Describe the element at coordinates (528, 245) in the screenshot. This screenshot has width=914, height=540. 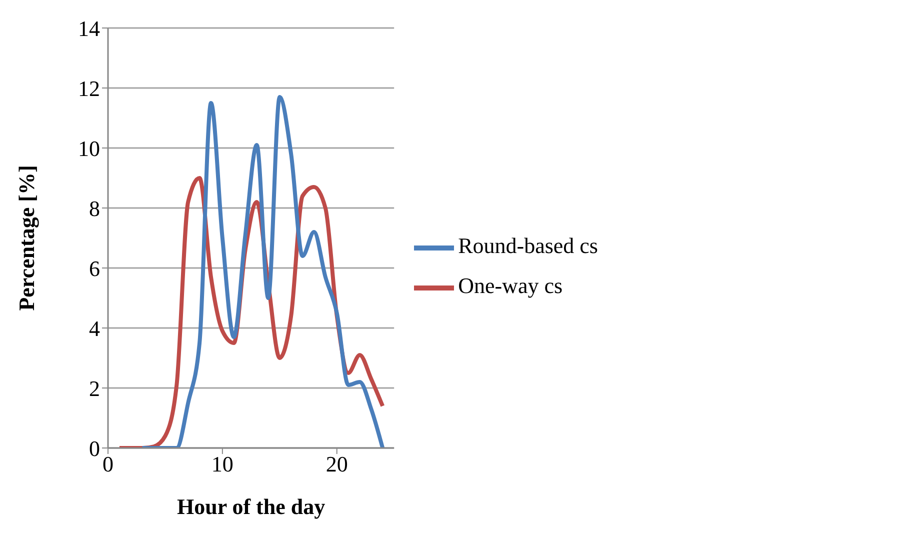
I see `legend-label: Round-based cs` at that location.